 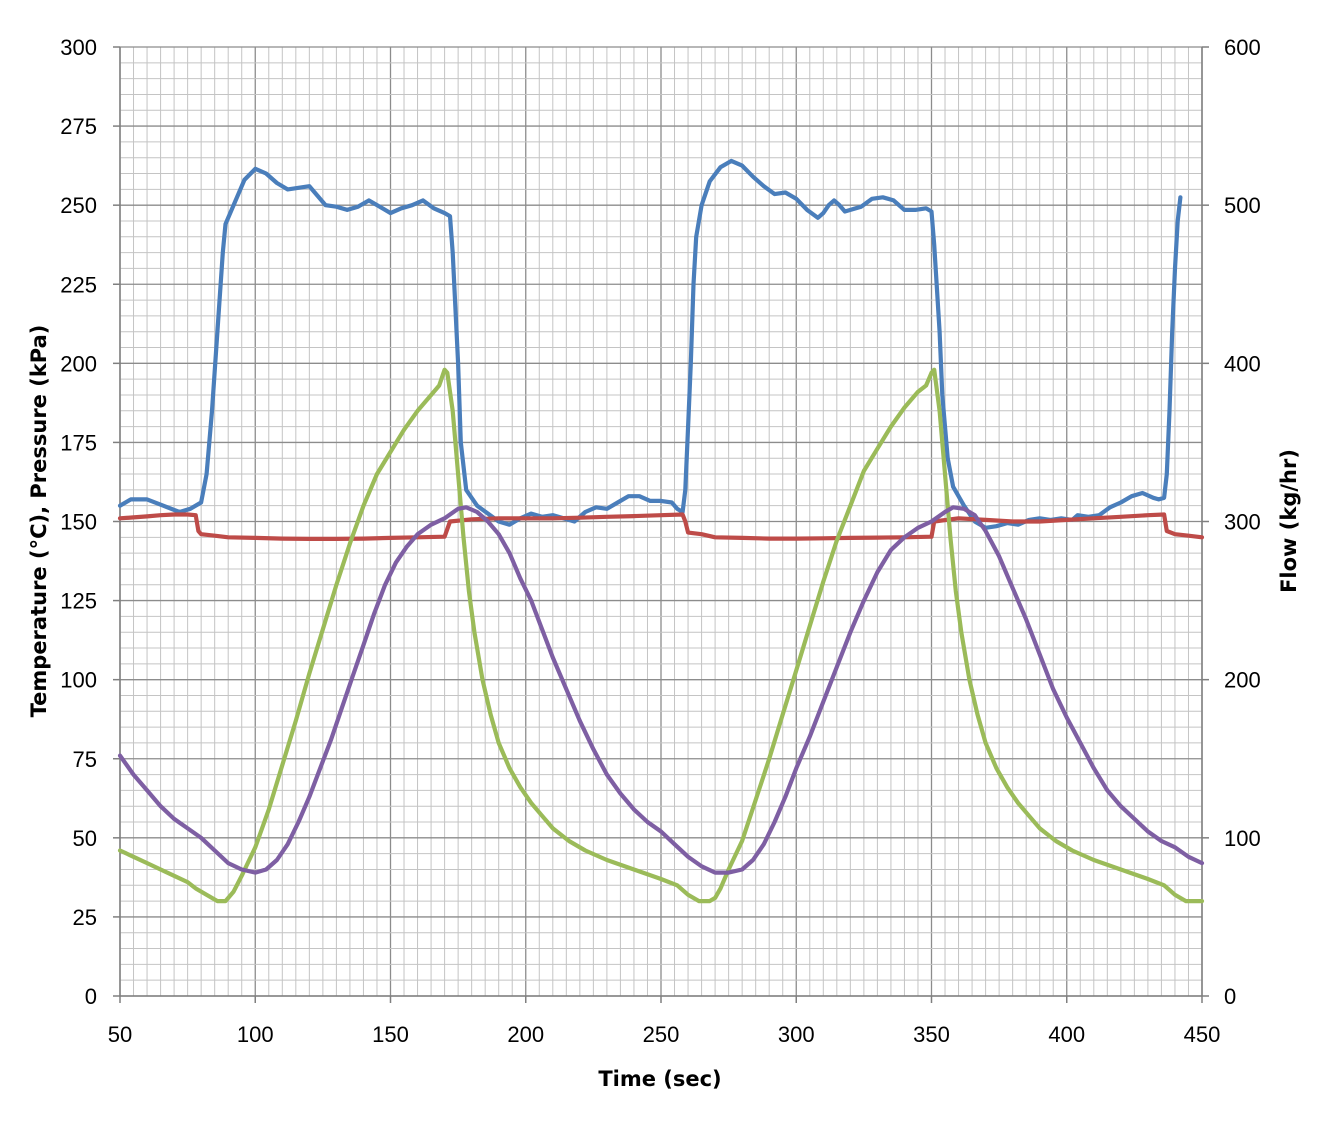 What do you see at coordinates (1289, 521) in the screenshot?
I see `y2-axis-title: Flow (kg/hr)` at bounding box center [1289, 521].